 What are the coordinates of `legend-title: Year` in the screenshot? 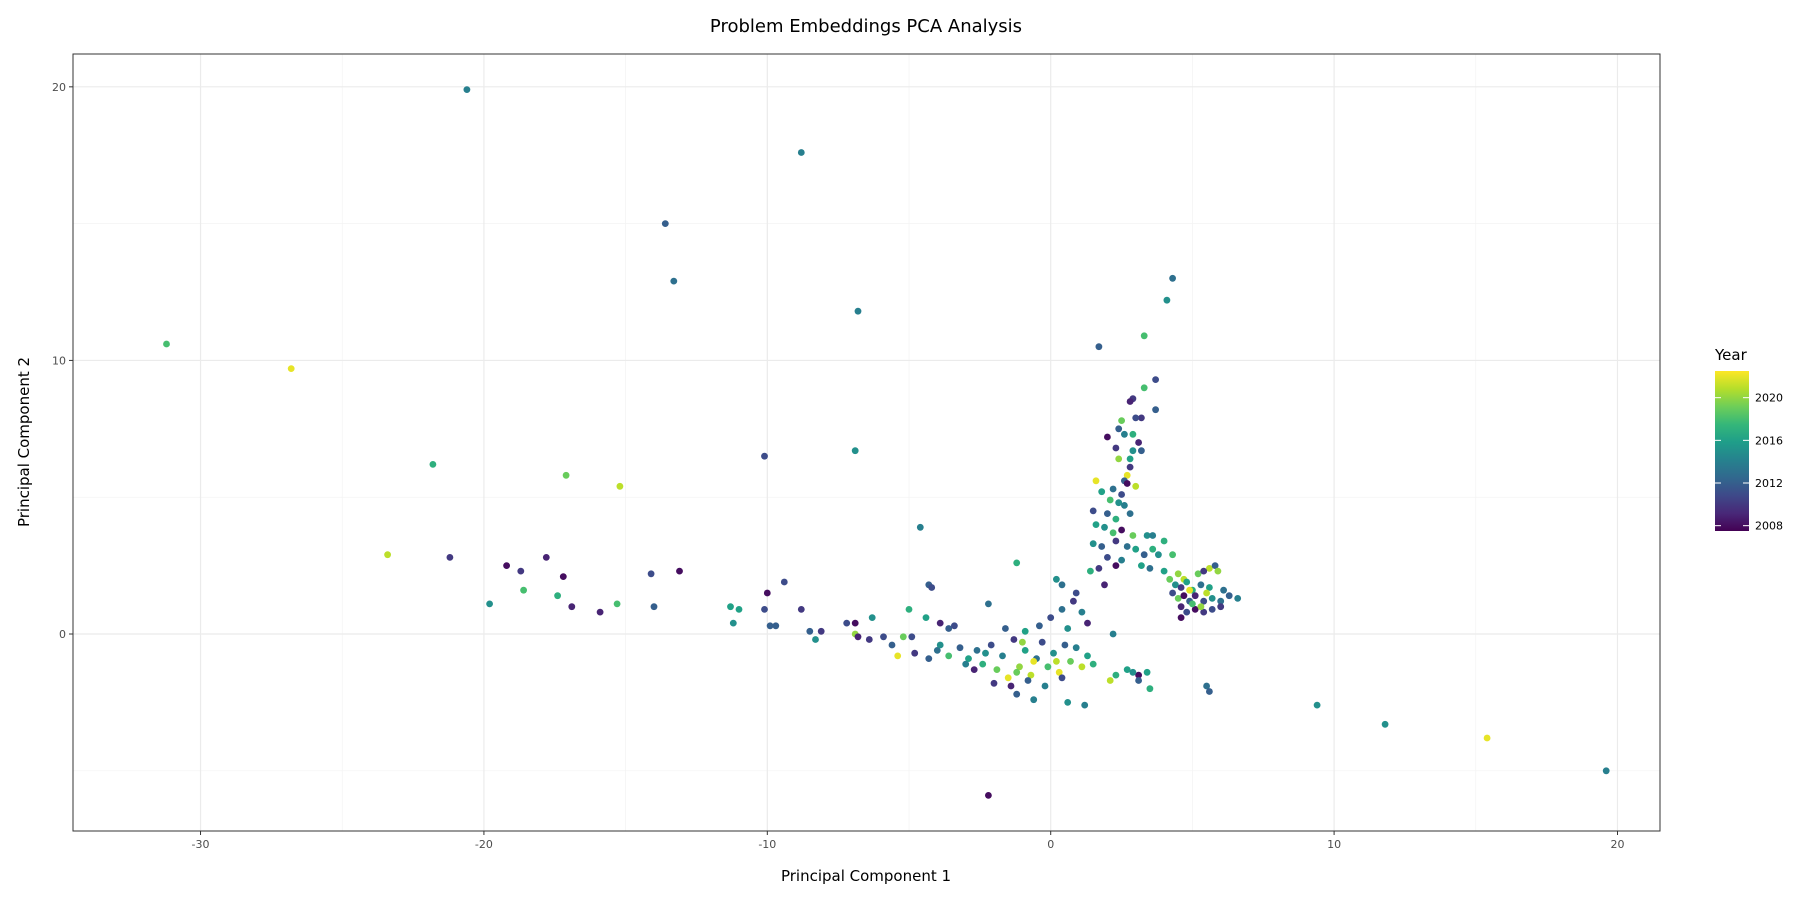 It's located at (1731, 355).